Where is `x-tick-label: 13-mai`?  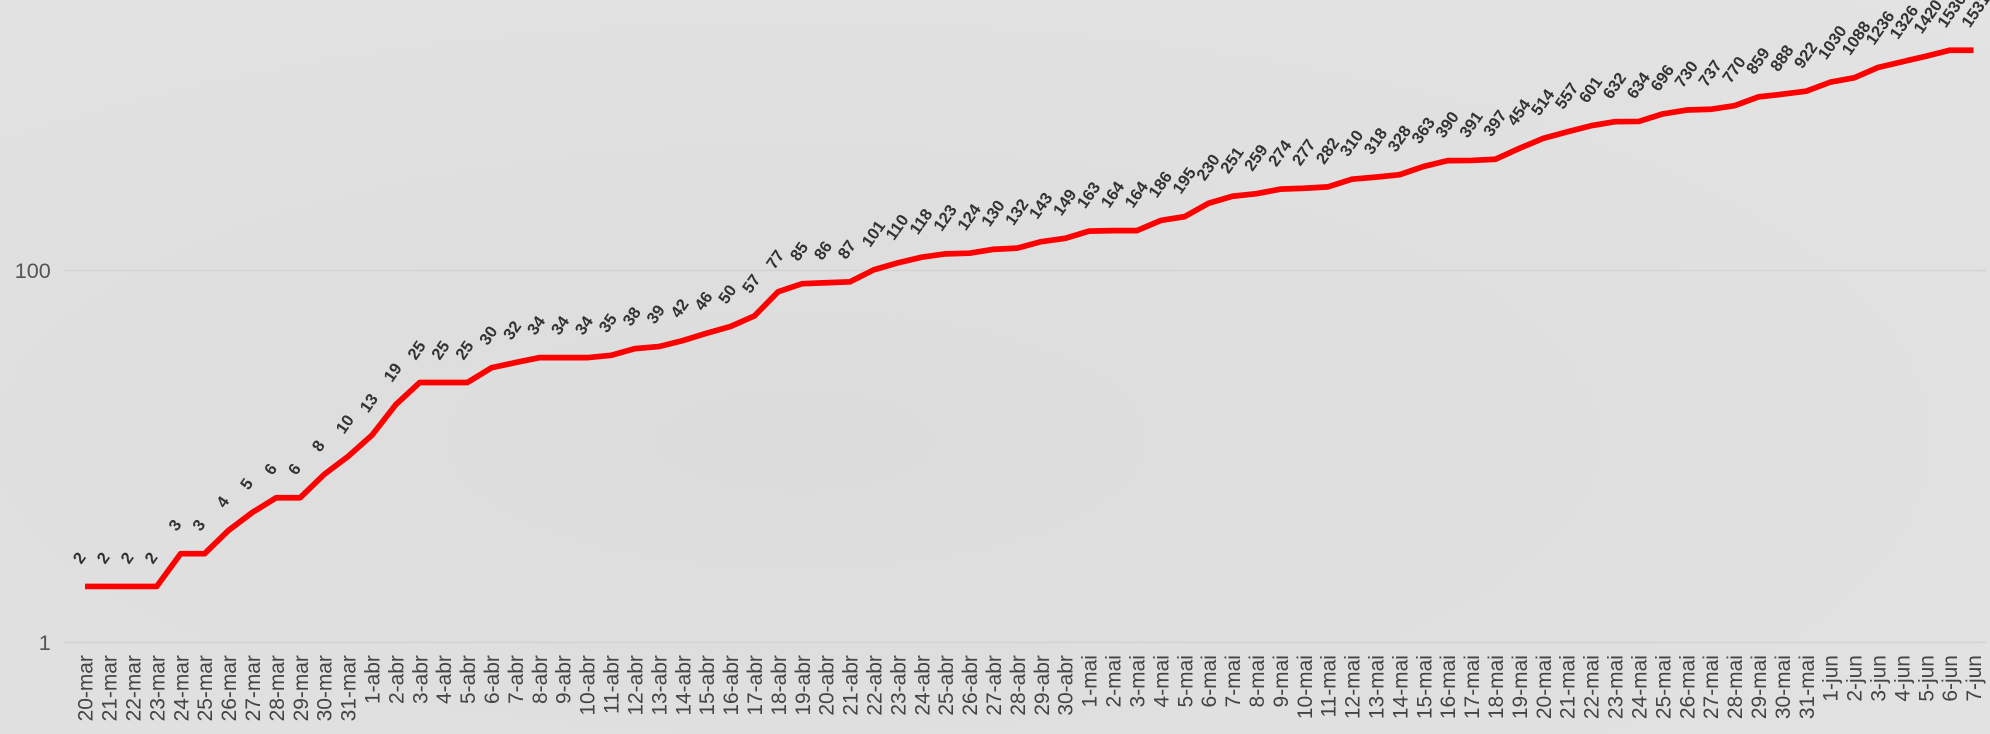
x-tick-label: 13-mai is located at coordinates (1376, 687).